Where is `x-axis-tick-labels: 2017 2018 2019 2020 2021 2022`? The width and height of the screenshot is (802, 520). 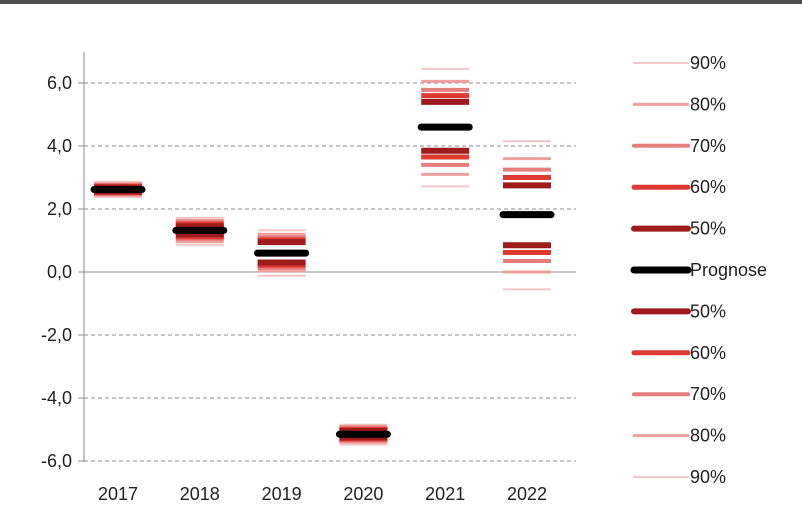 x-axis-tick-labels: 2017 2018 2019 2020 2021 2022 is located at coordinates (322, 494).